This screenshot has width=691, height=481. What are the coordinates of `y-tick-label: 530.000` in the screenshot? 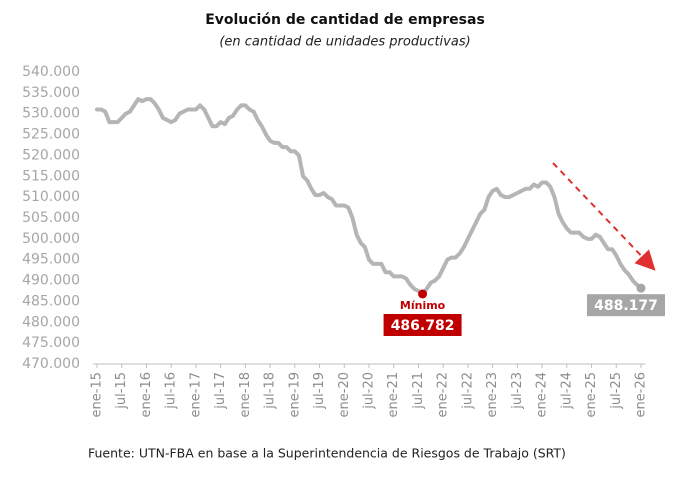 It's located at (51, 114).